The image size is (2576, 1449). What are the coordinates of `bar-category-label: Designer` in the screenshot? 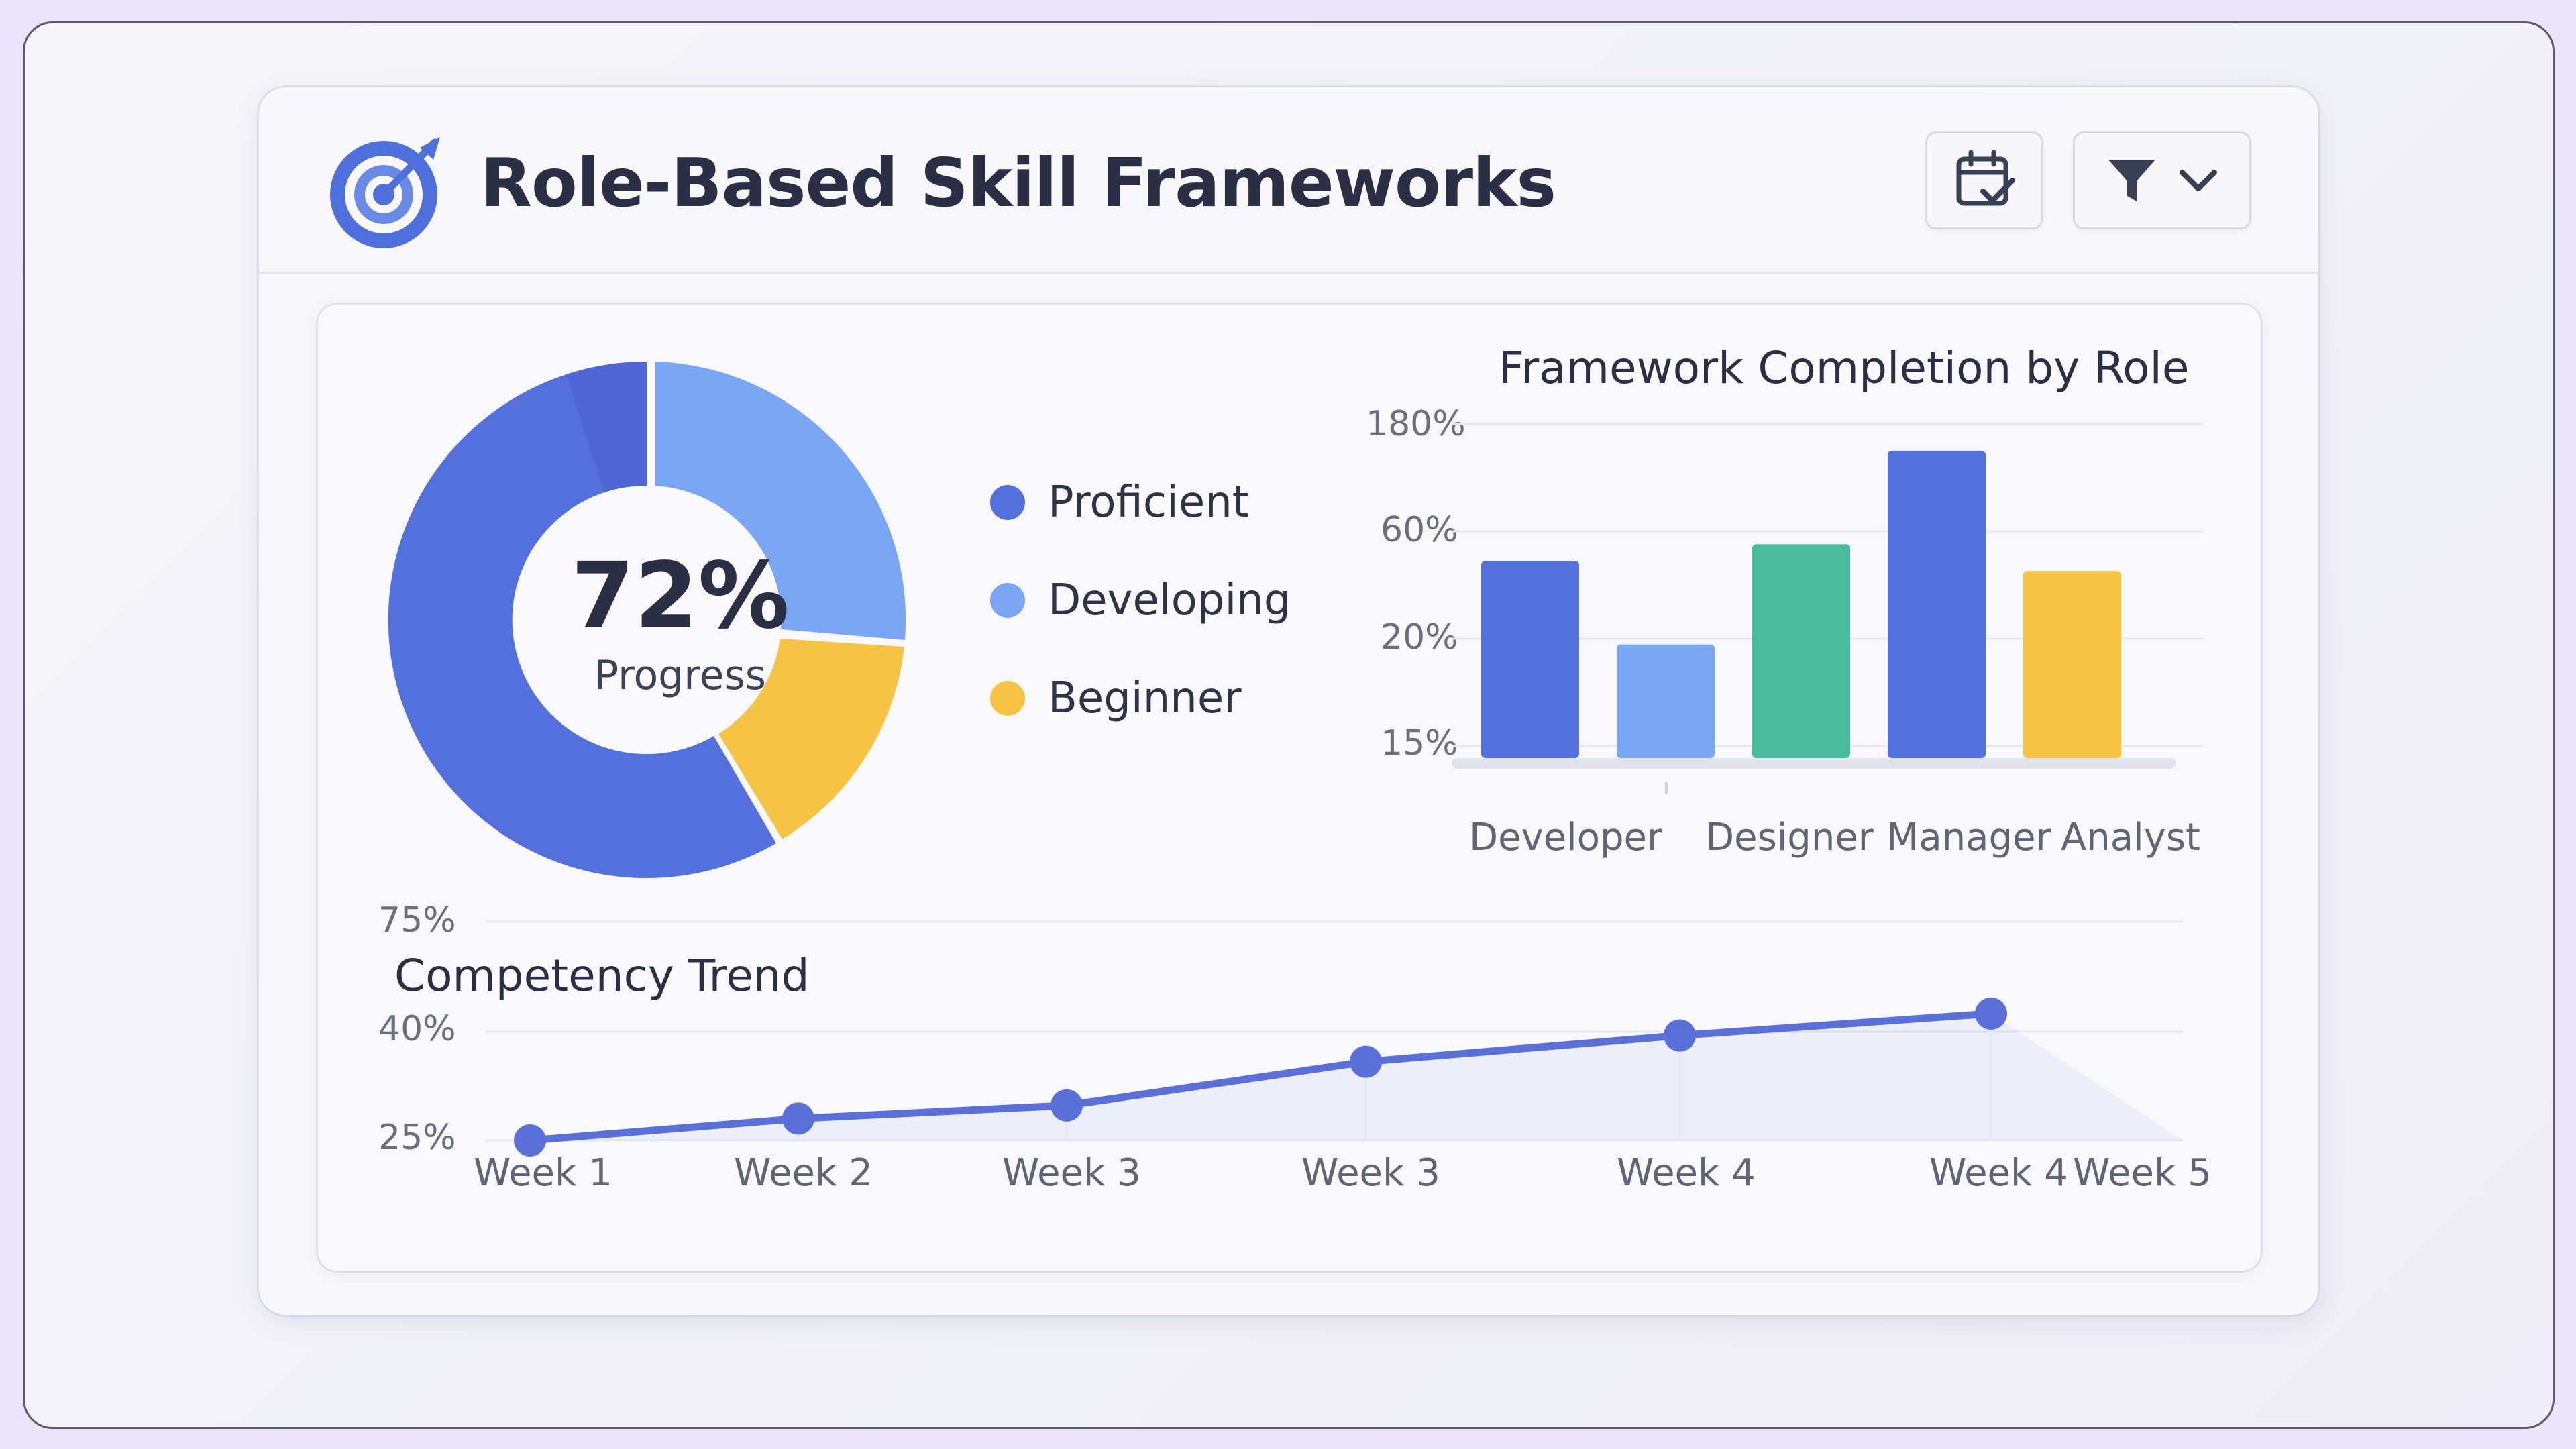 It's located at (1789, 837).